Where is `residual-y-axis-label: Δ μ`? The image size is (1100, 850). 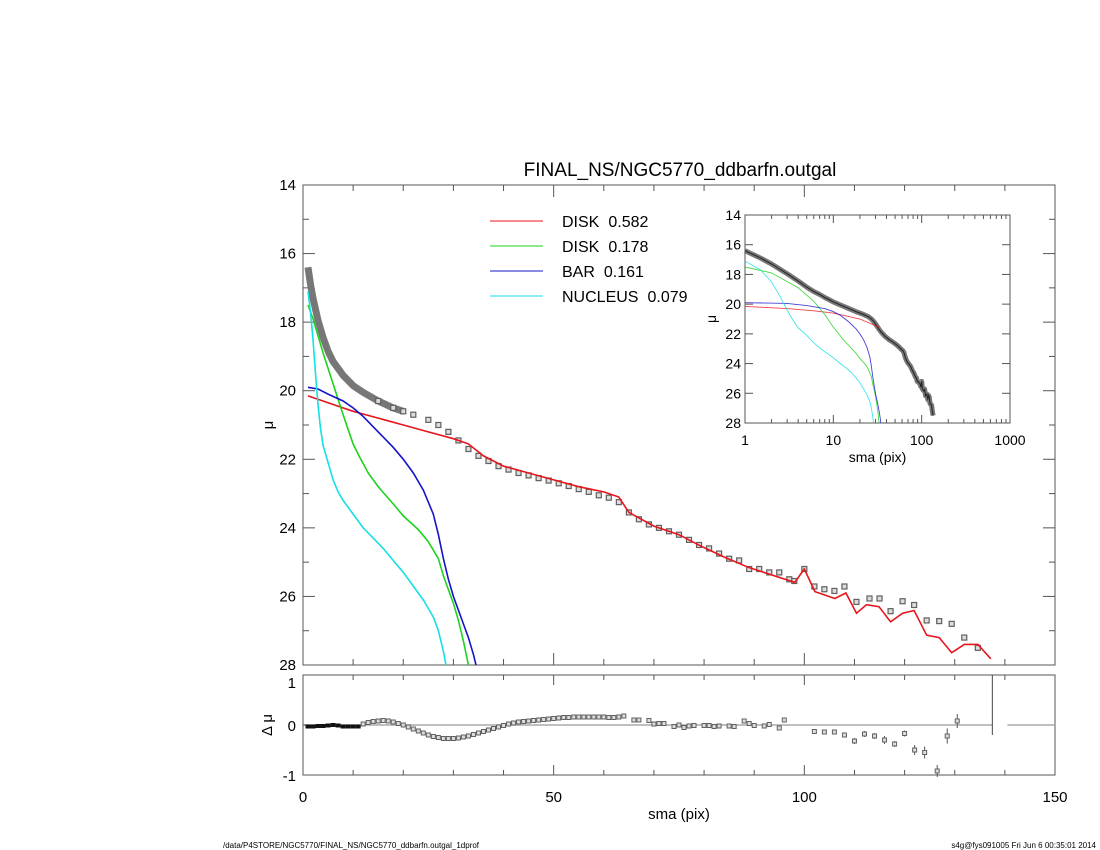
residual-y-axis-label: Δ μ is located at coordinates (267, 725).